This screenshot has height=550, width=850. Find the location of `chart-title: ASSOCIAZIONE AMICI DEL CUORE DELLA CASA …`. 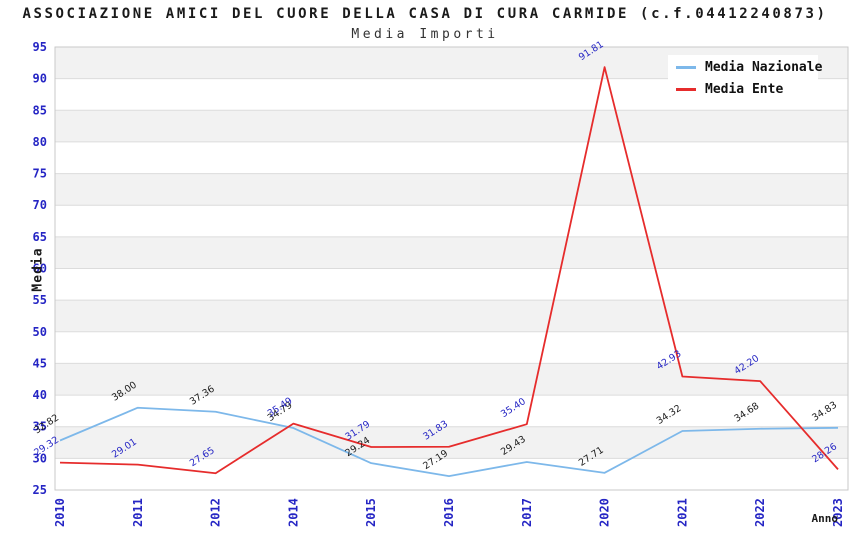

chart-title: ASSOCIAZIONE AMICI DEL CUORE DELLA CASA … is located at coordinates (425, 14).